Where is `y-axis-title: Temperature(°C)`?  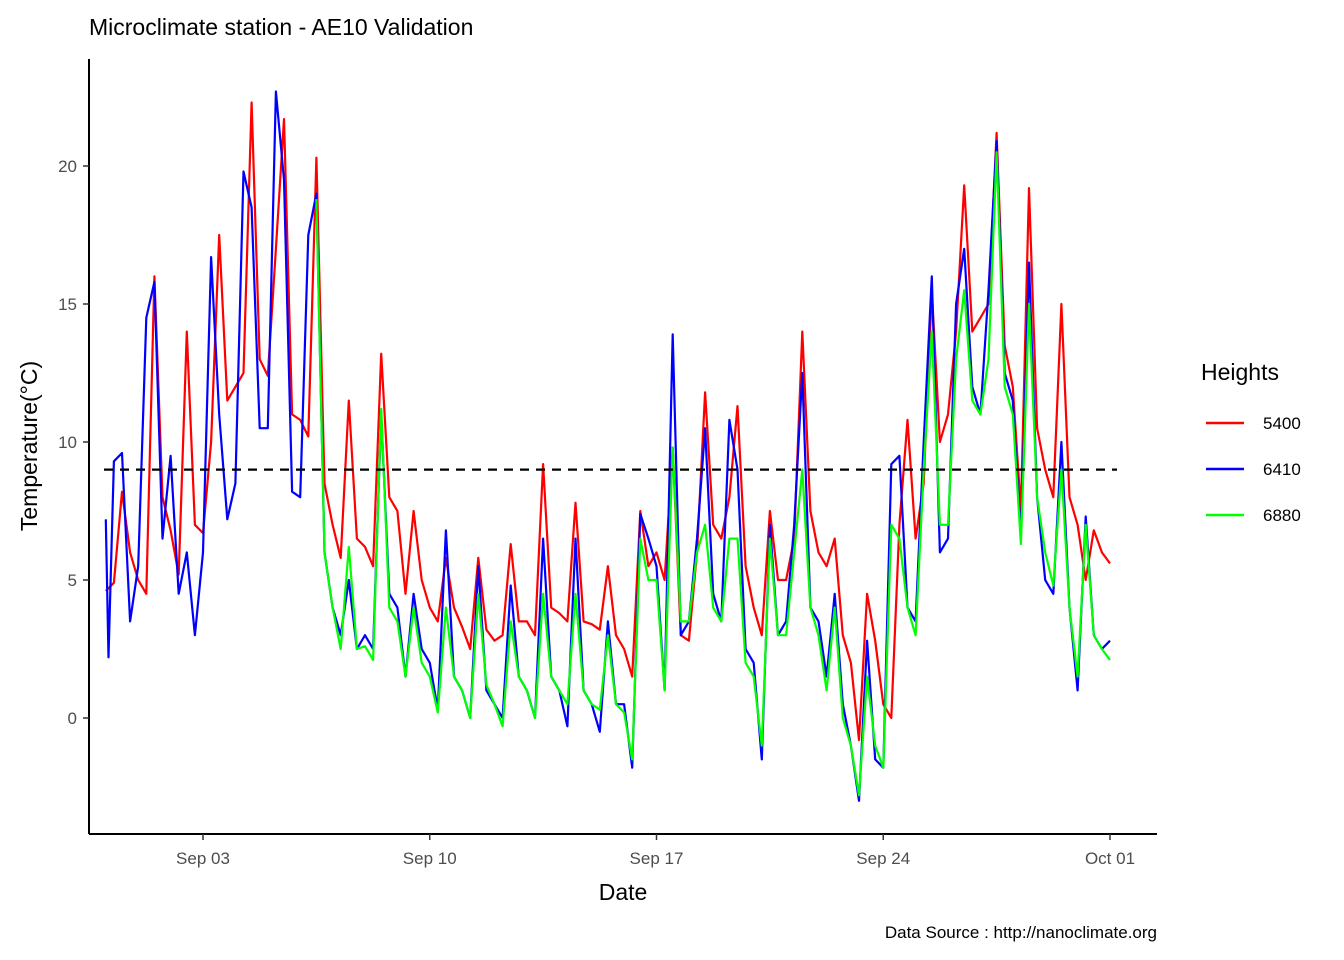
y-axis-title: Temperature(°C) is located at coordinates (29, 446).